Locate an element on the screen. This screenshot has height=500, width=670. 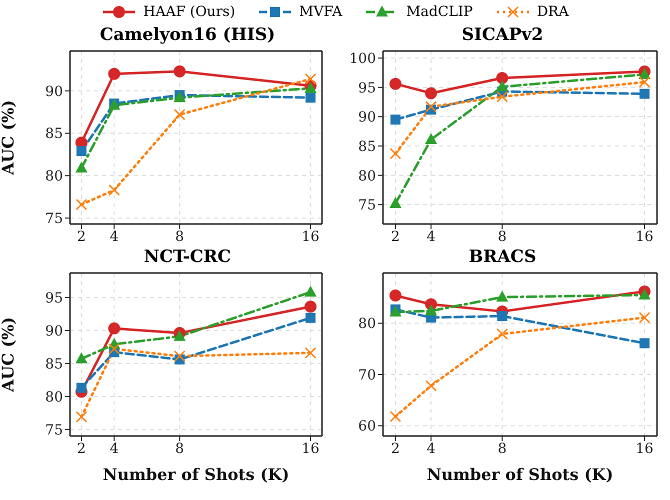
chart-title: NCT-CRC is located at coordinates (187, 257).